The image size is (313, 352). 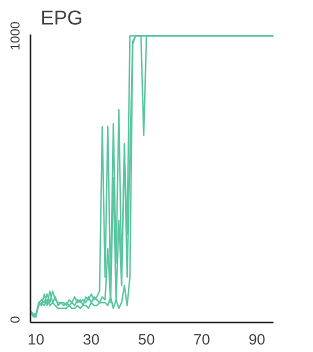 What do you see at coordinates (201, 340) in the screenshot?
I see `x-tick-label: 70` at bounding box center [201, 340].